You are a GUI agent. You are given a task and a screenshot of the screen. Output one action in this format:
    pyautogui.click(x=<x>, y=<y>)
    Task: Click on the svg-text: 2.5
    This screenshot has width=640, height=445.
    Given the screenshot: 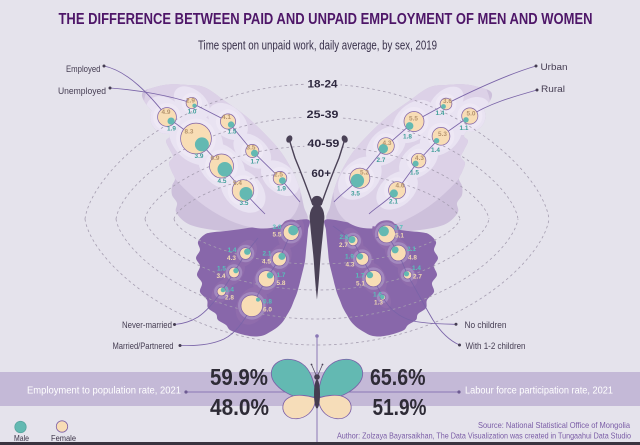 What is the action you would take?
    pyautogui.click(x=278, y=175)
    